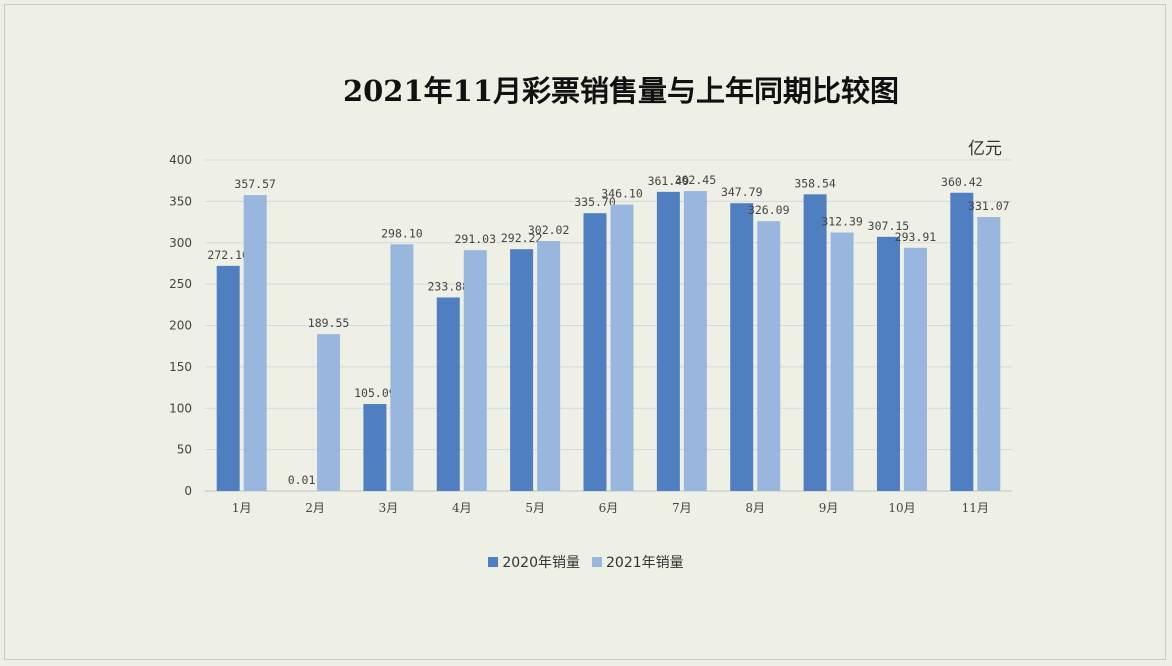 The width and height of the screenshot is (1172, 666). Describe the element at coordinates (609, 508) in the screenshot. I see `x-tick-label: 6月` at that location.